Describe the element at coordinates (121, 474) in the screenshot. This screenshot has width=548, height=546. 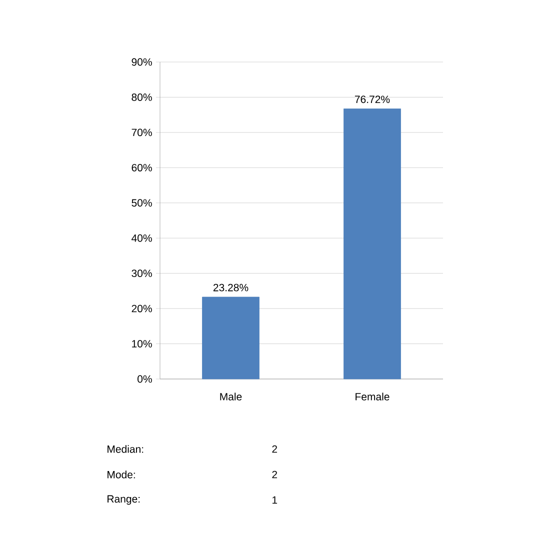
I see `text: Mode:` at that location.